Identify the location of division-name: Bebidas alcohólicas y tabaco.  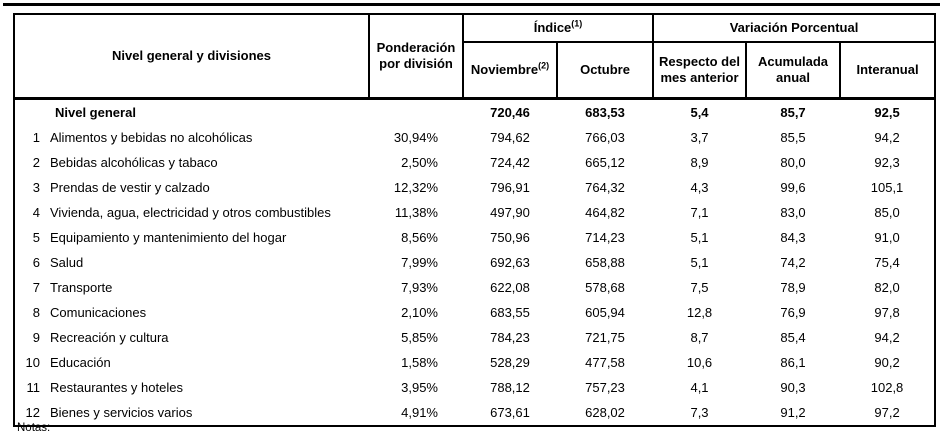
(209, 162).